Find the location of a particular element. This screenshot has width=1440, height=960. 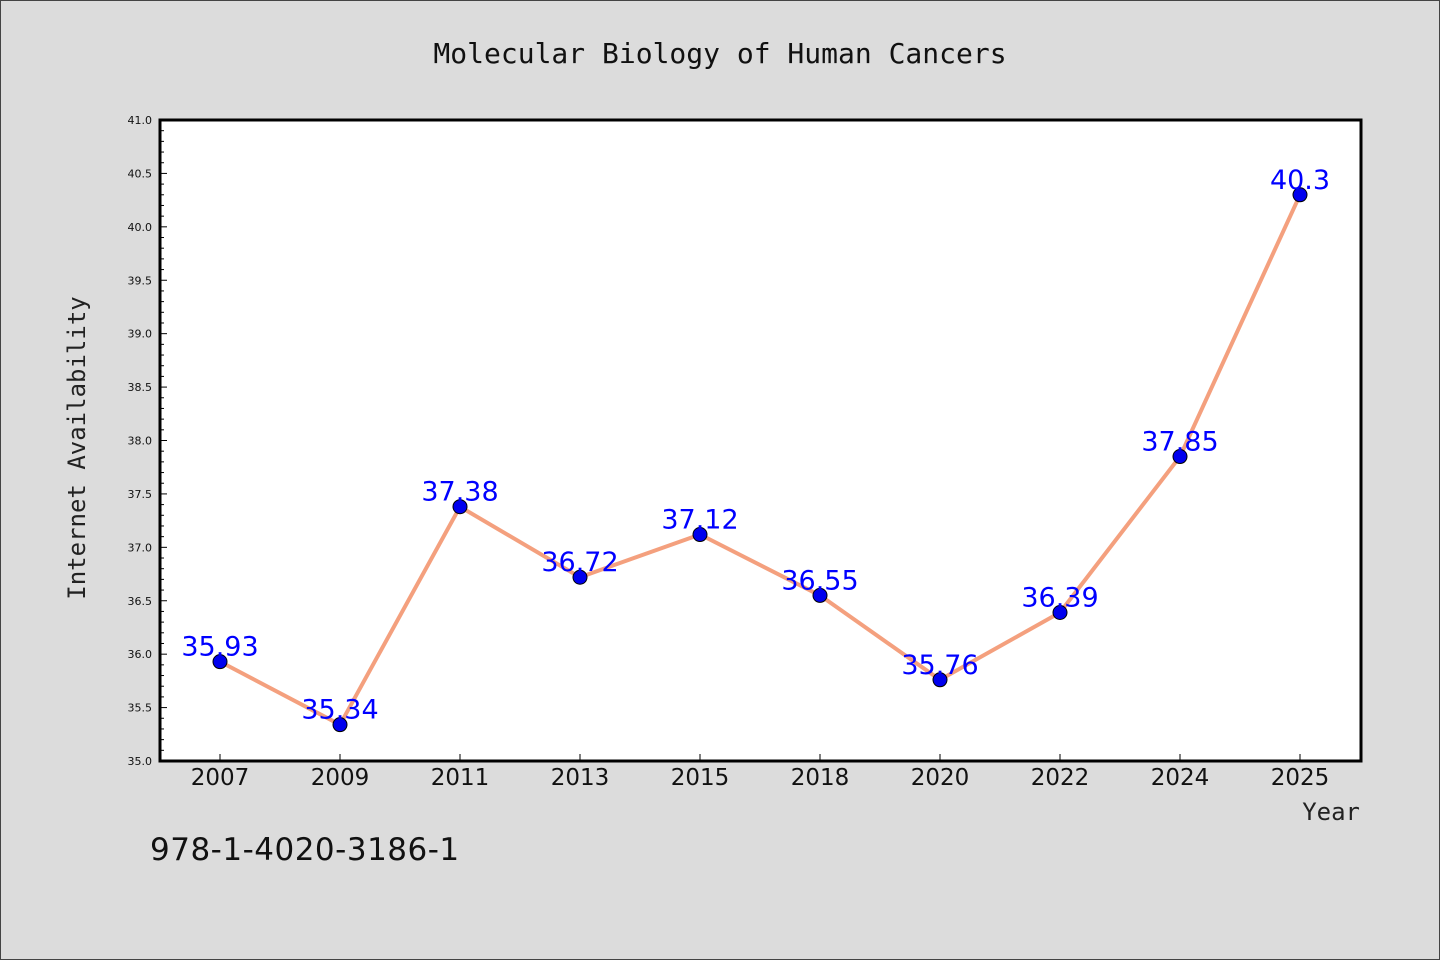

data-label: 40.3 is located at coordinates (1300, 180).